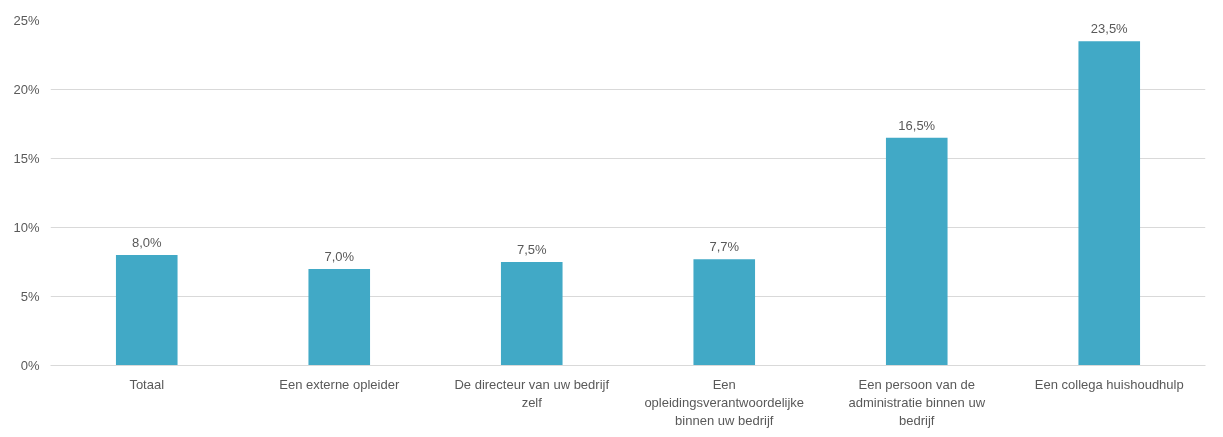 Image resolution: width=1223 pixels, height=437 pixels. I want to click on x-tick-label: Een persoon van de administratie binnen uw bedrijf, so click(917, 402).